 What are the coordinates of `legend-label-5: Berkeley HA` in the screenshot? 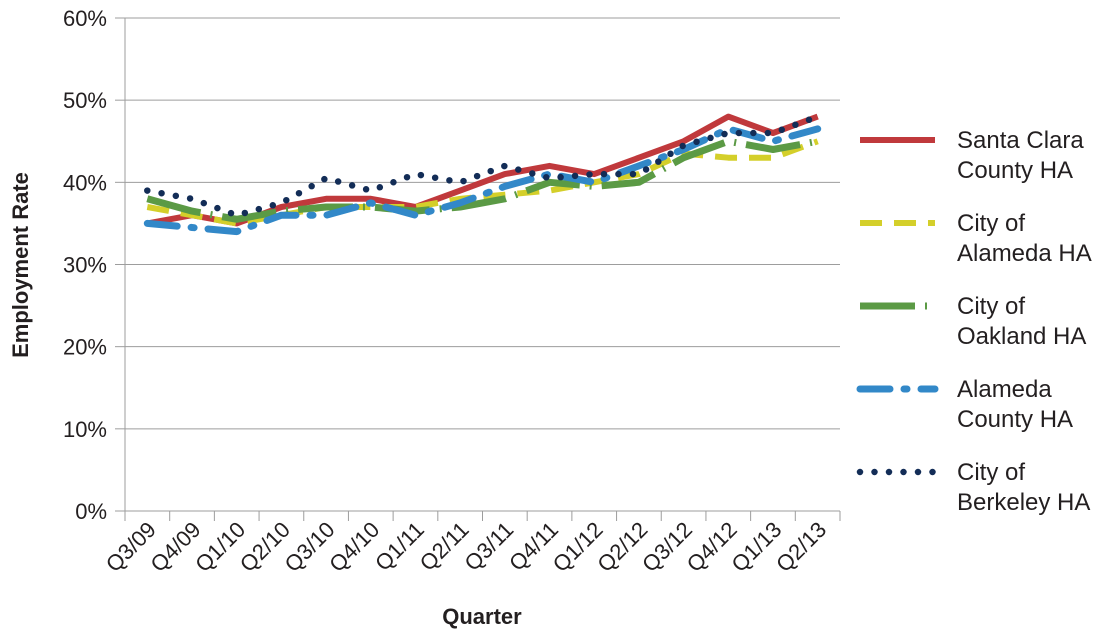 It's located at (1023, 502).